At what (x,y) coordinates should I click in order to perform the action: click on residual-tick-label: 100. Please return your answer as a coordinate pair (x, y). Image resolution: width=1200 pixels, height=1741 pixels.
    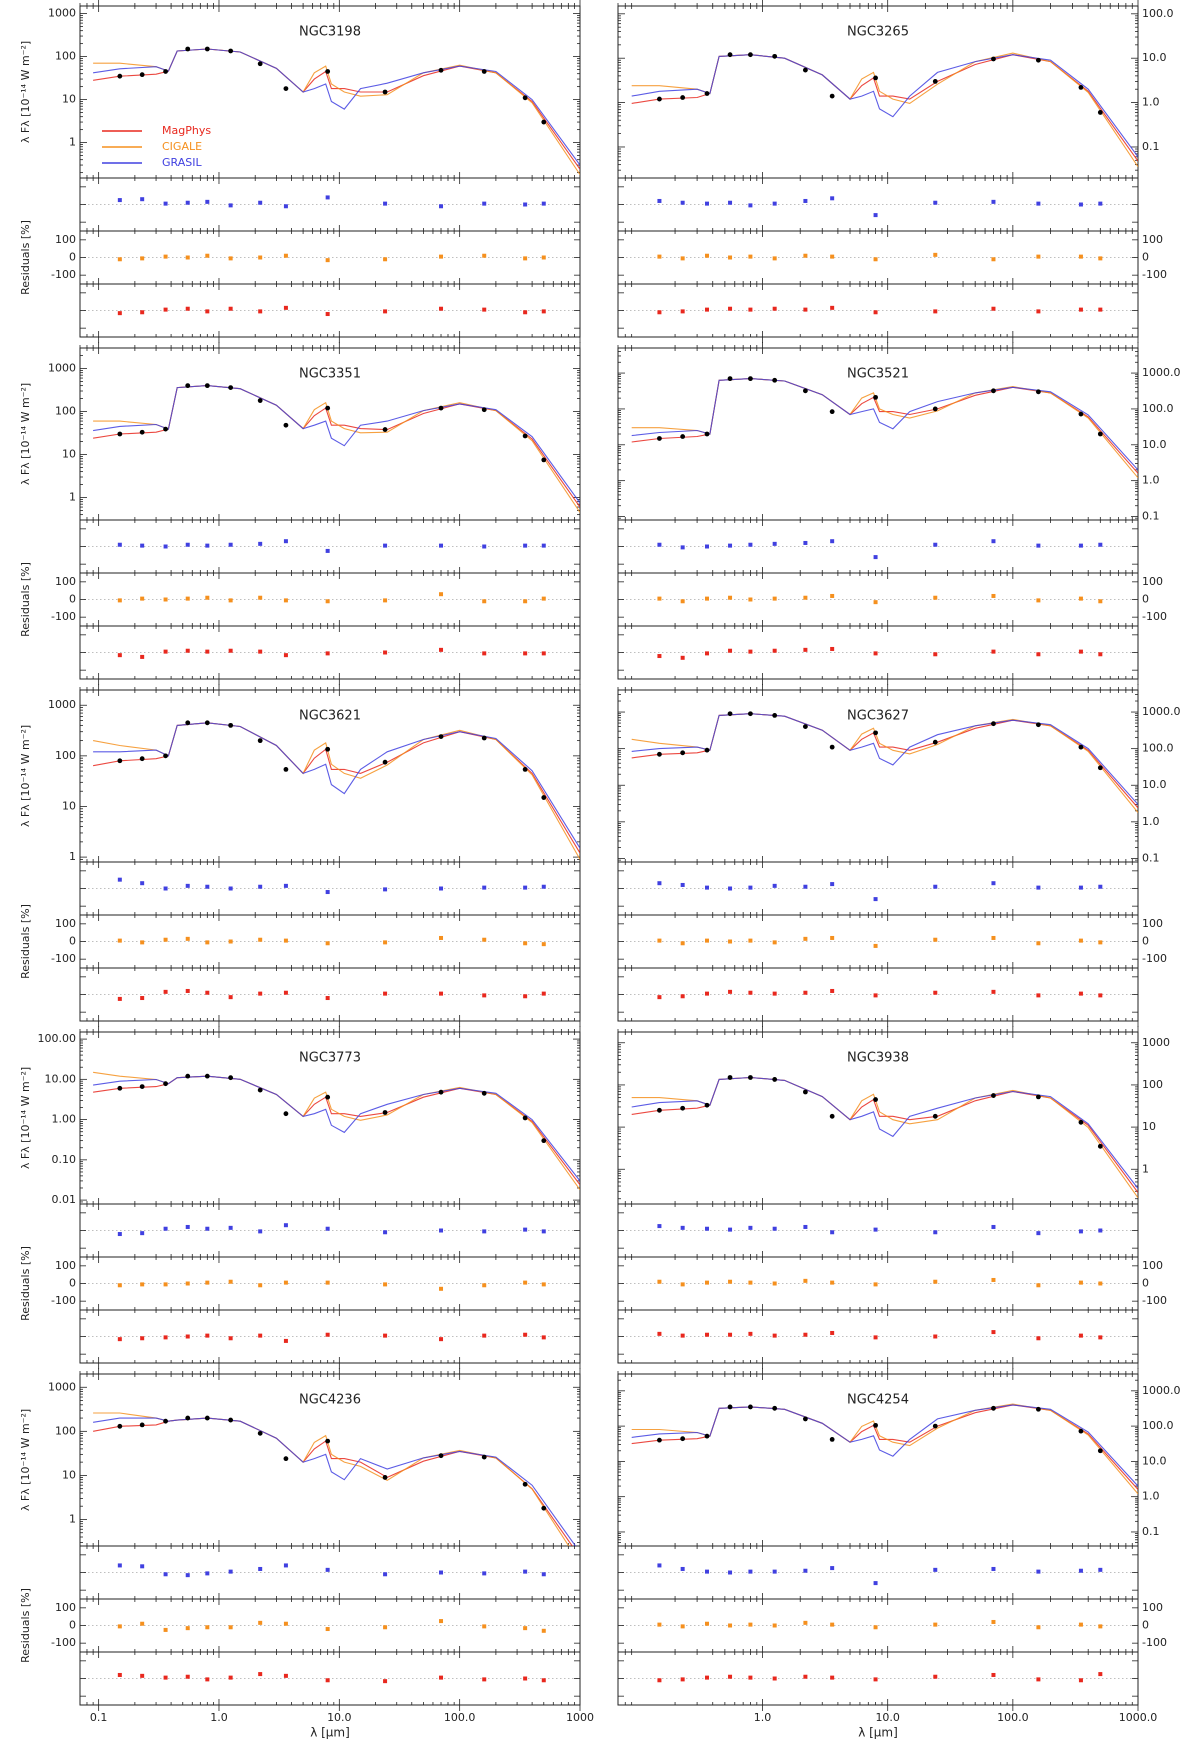
    Looking at the image, I should click on (65, 1607).